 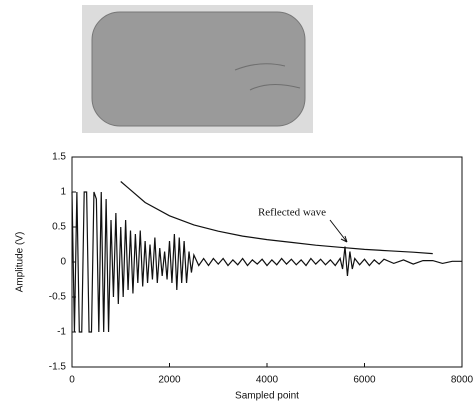 What do you see at coordinates (462, 380) in the screenshot?
I see `x-tick-label: 8000` at bounding box center [462, 380].